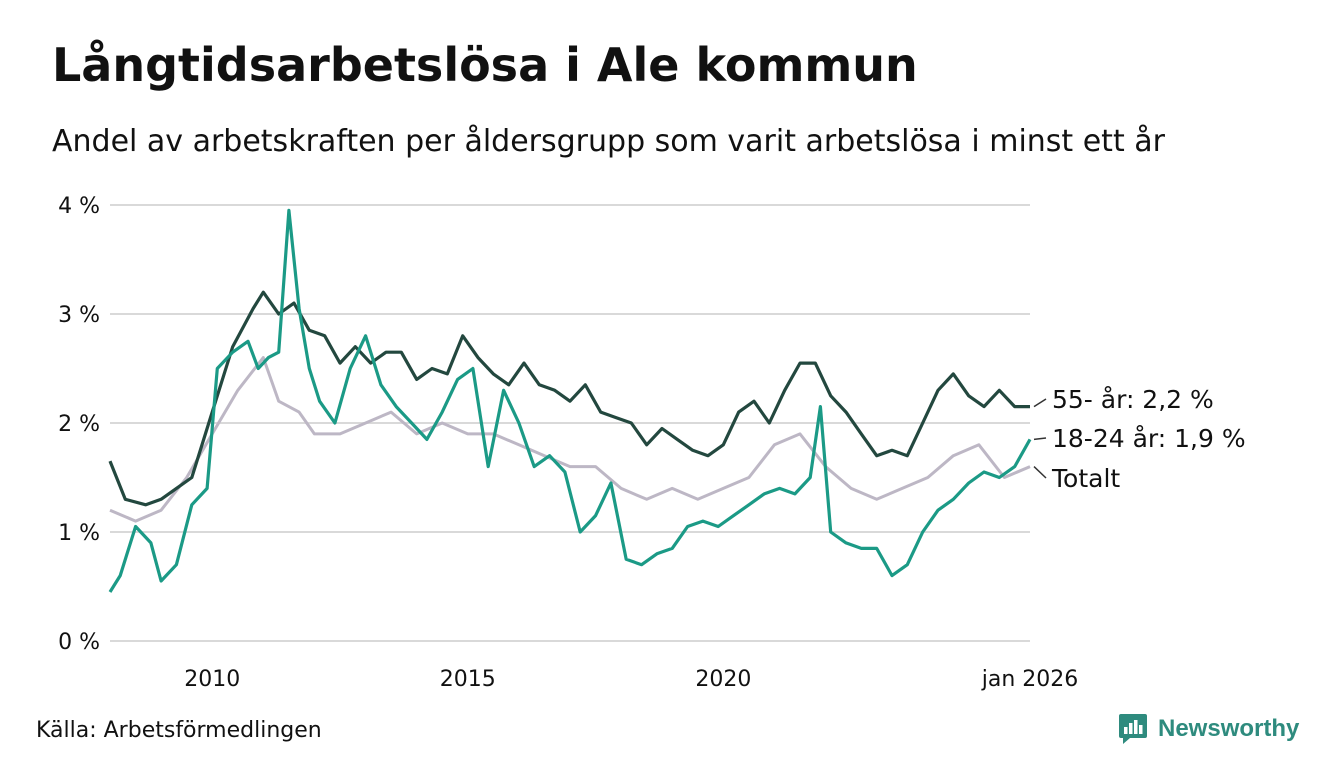  What do you see at coordinates (1030, 679) in the screenshot?
I see `x-tick-label: jan 2026` at bounding box center [1030, 679].